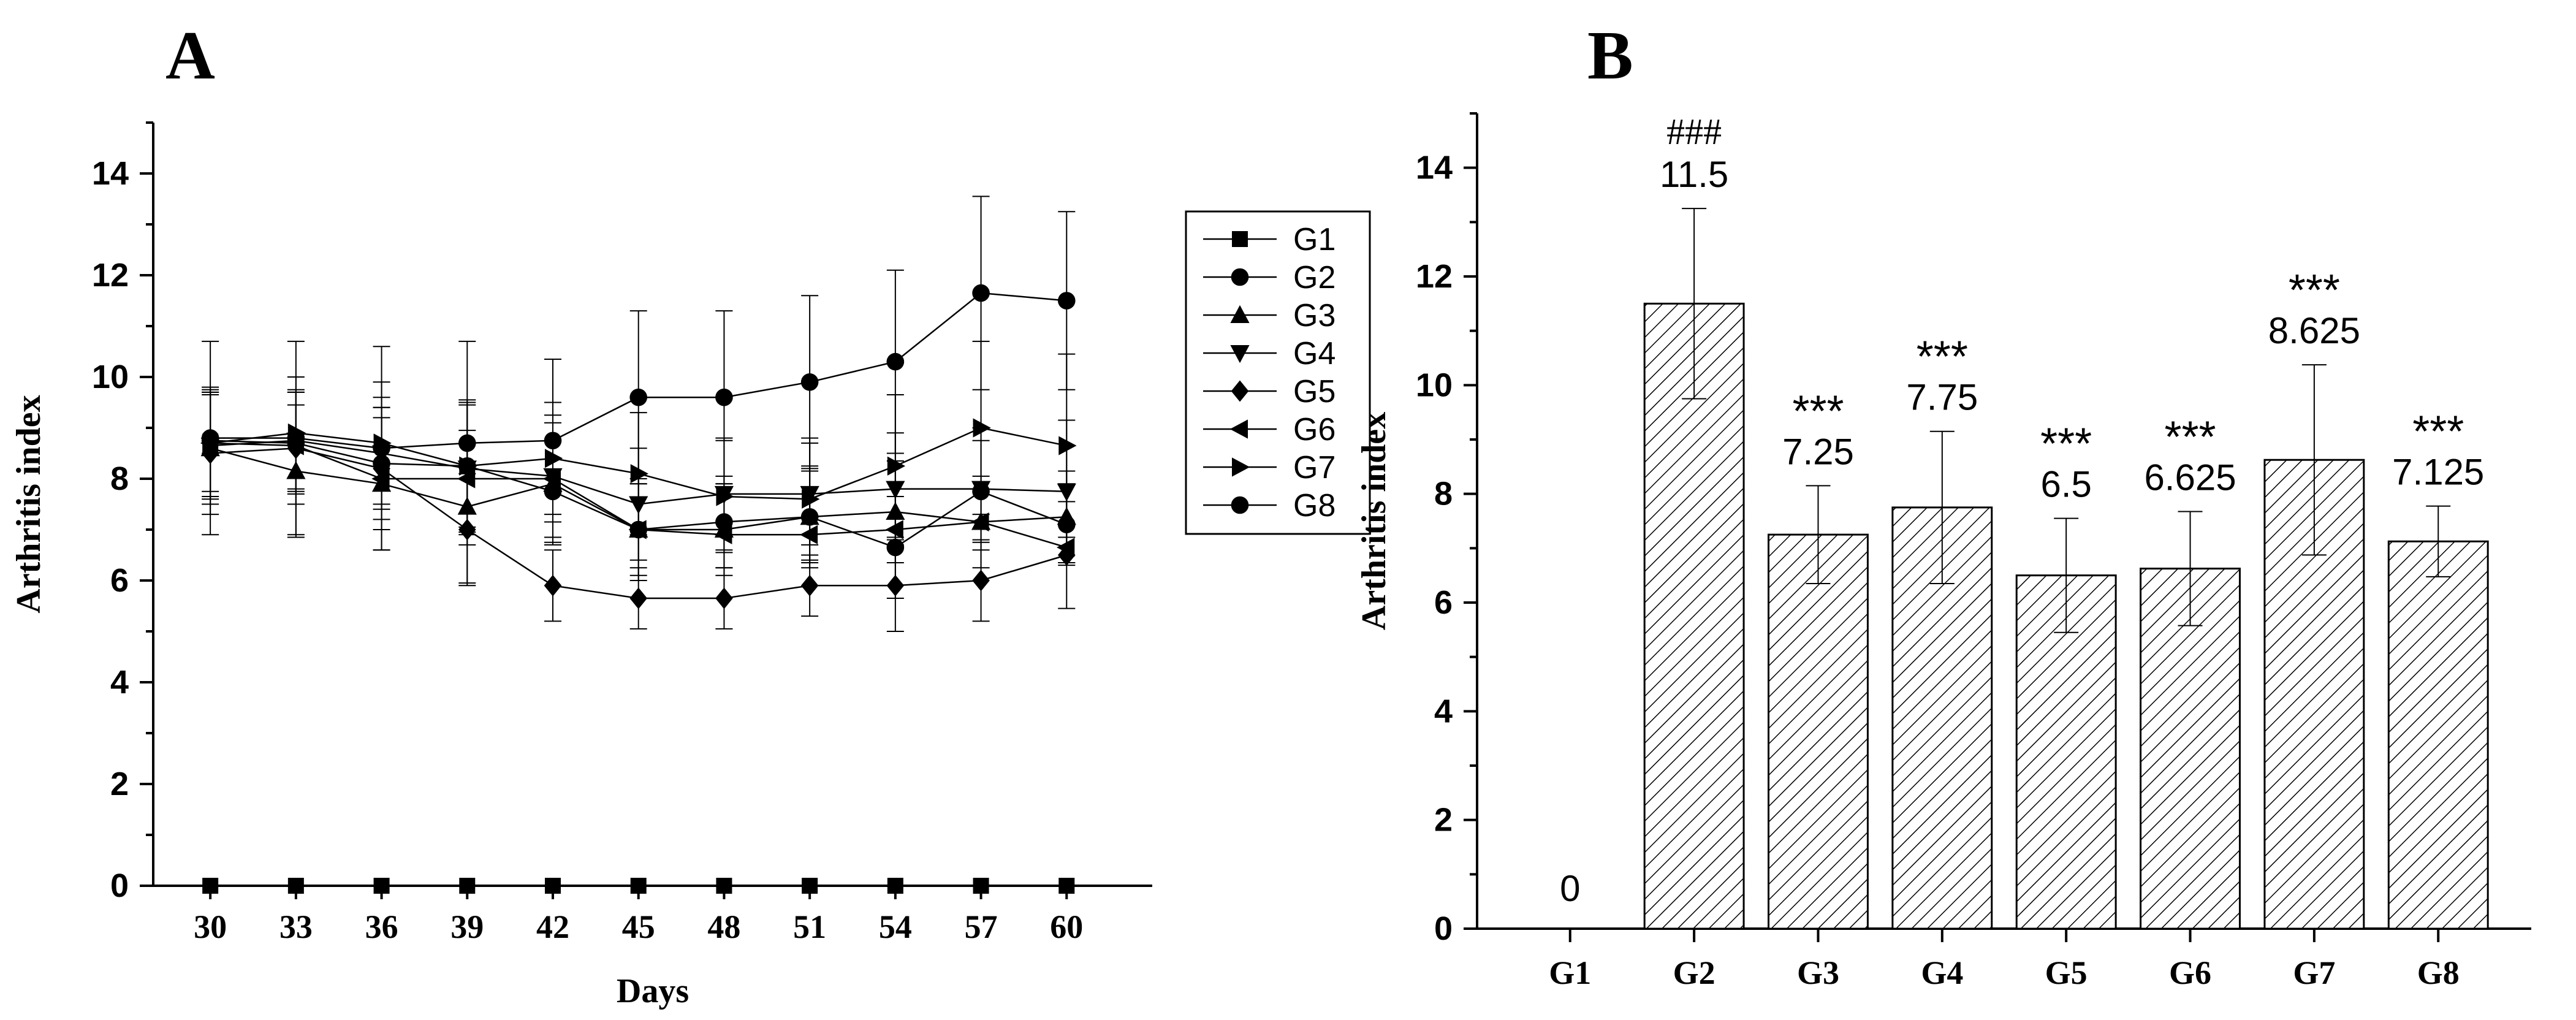 This screenshot has width=2576, height=1020. I want to click on bar-g5, so click(2066, 752).